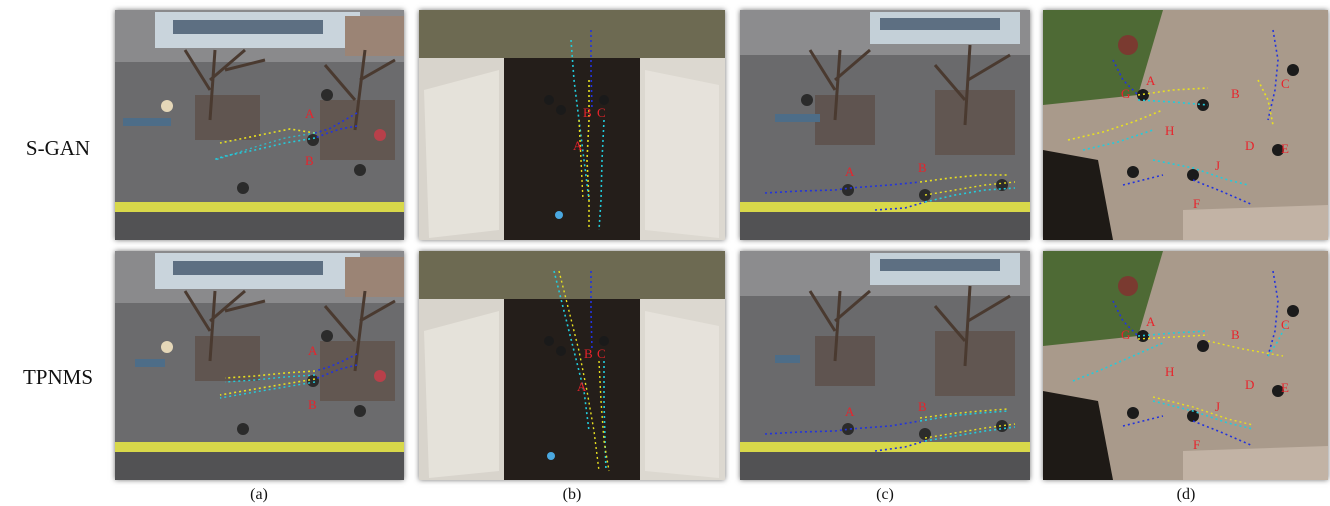  I want to click on panel-c-tpnms: A B, so click(885, 365).